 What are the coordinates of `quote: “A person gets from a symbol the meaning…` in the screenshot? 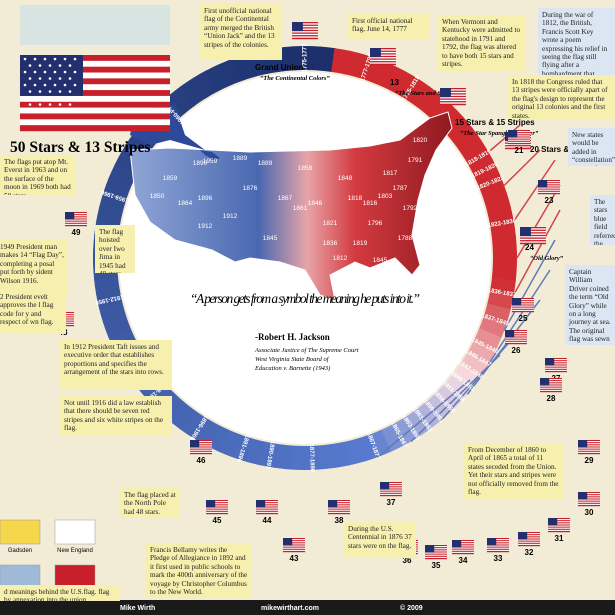 It's located at (305, 298).